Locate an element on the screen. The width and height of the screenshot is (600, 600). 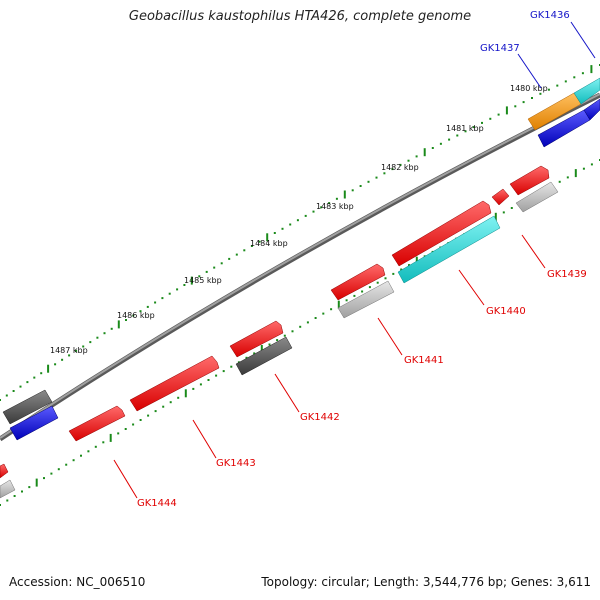
gene-arrow-gk1444 is located at coordinates (97, 423).